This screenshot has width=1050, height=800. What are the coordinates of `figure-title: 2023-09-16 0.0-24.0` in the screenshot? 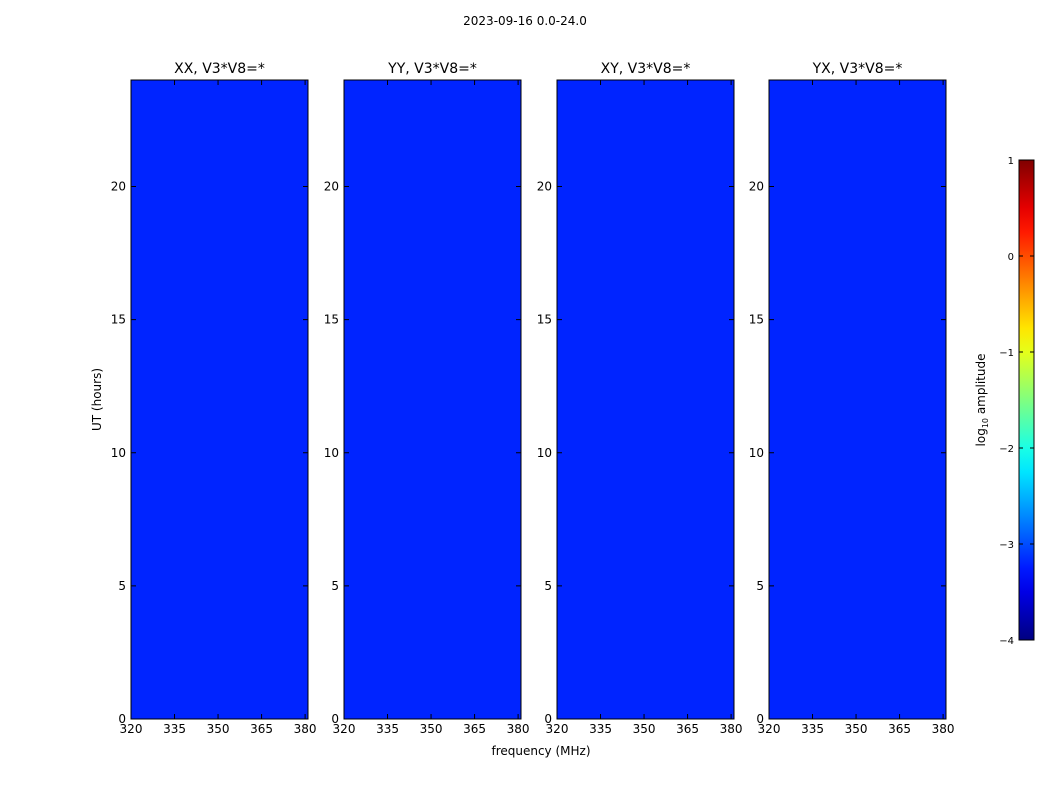 It's located at (525, 21).